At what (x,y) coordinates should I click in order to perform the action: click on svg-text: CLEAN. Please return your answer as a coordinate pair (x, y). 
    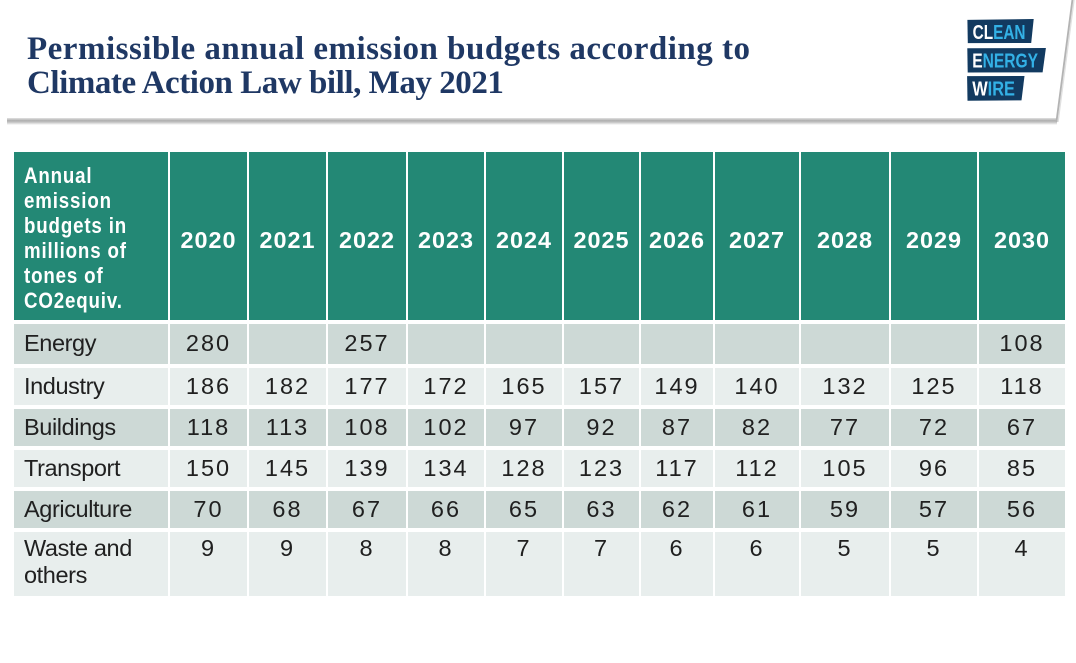
    Looking at the image, I should click on (999, 32).